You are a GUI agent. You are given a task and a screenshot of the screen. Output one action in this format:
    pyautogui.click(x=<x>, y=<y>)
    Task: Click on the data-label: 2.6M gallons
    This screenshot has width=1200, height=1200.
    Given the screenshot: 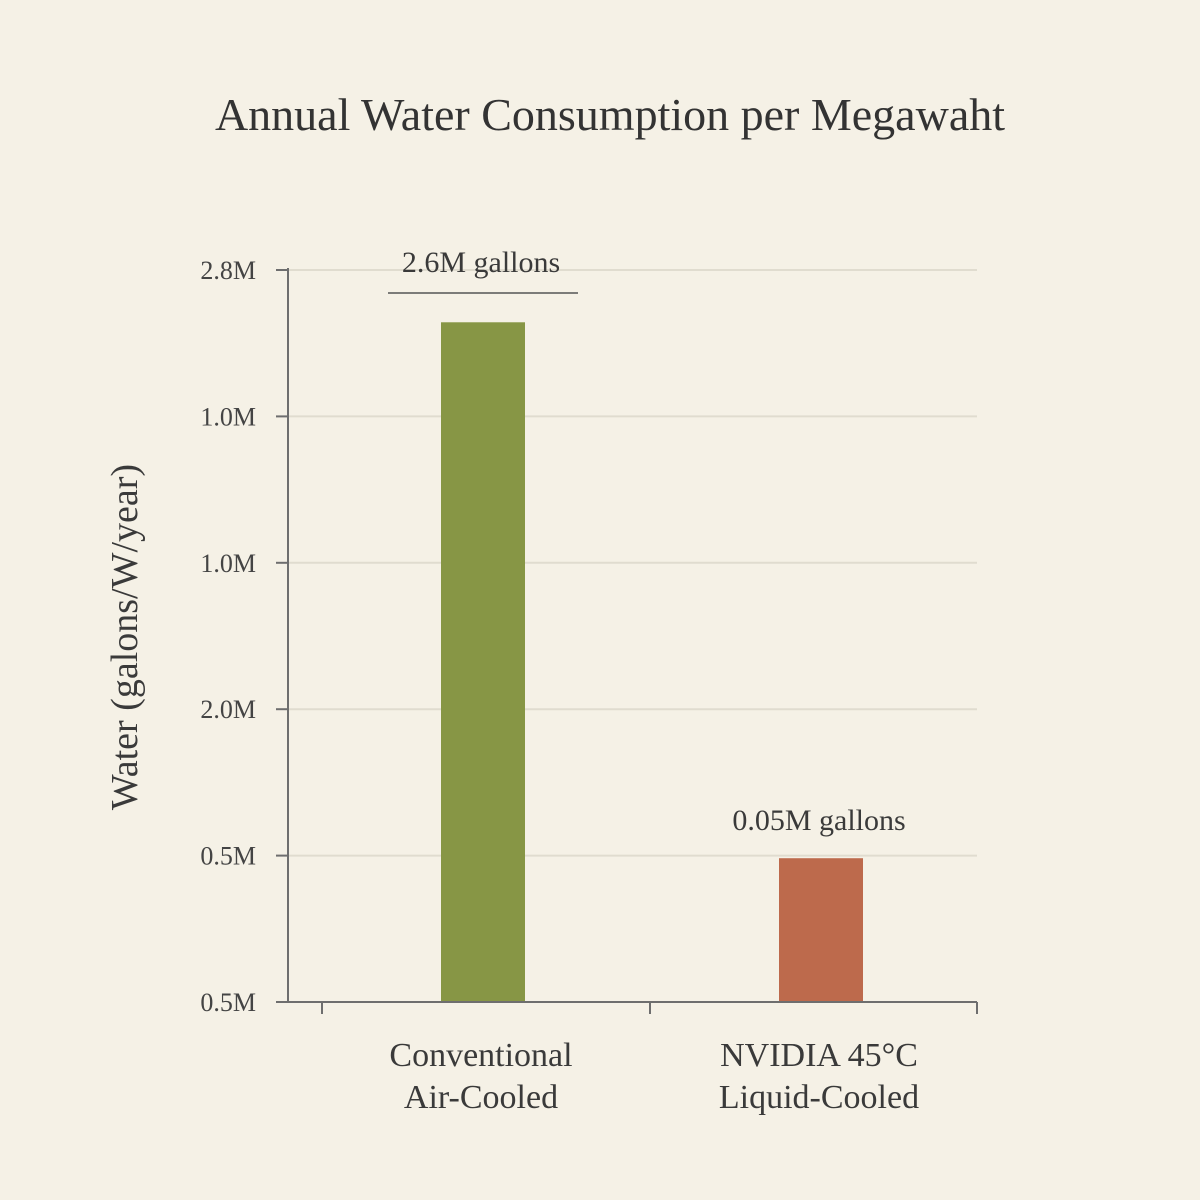 What is the action you would take?
    pyautogui.click(x=481, y=262)
    